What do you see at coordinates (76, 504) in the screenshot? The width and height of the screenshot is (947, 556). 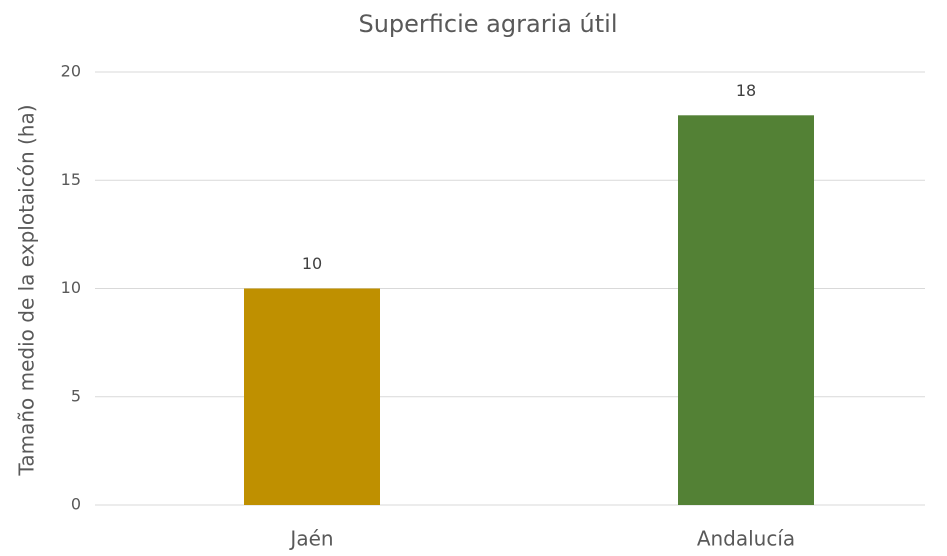 I see `y-tick-label: 0` at bounding box center [76, 504].